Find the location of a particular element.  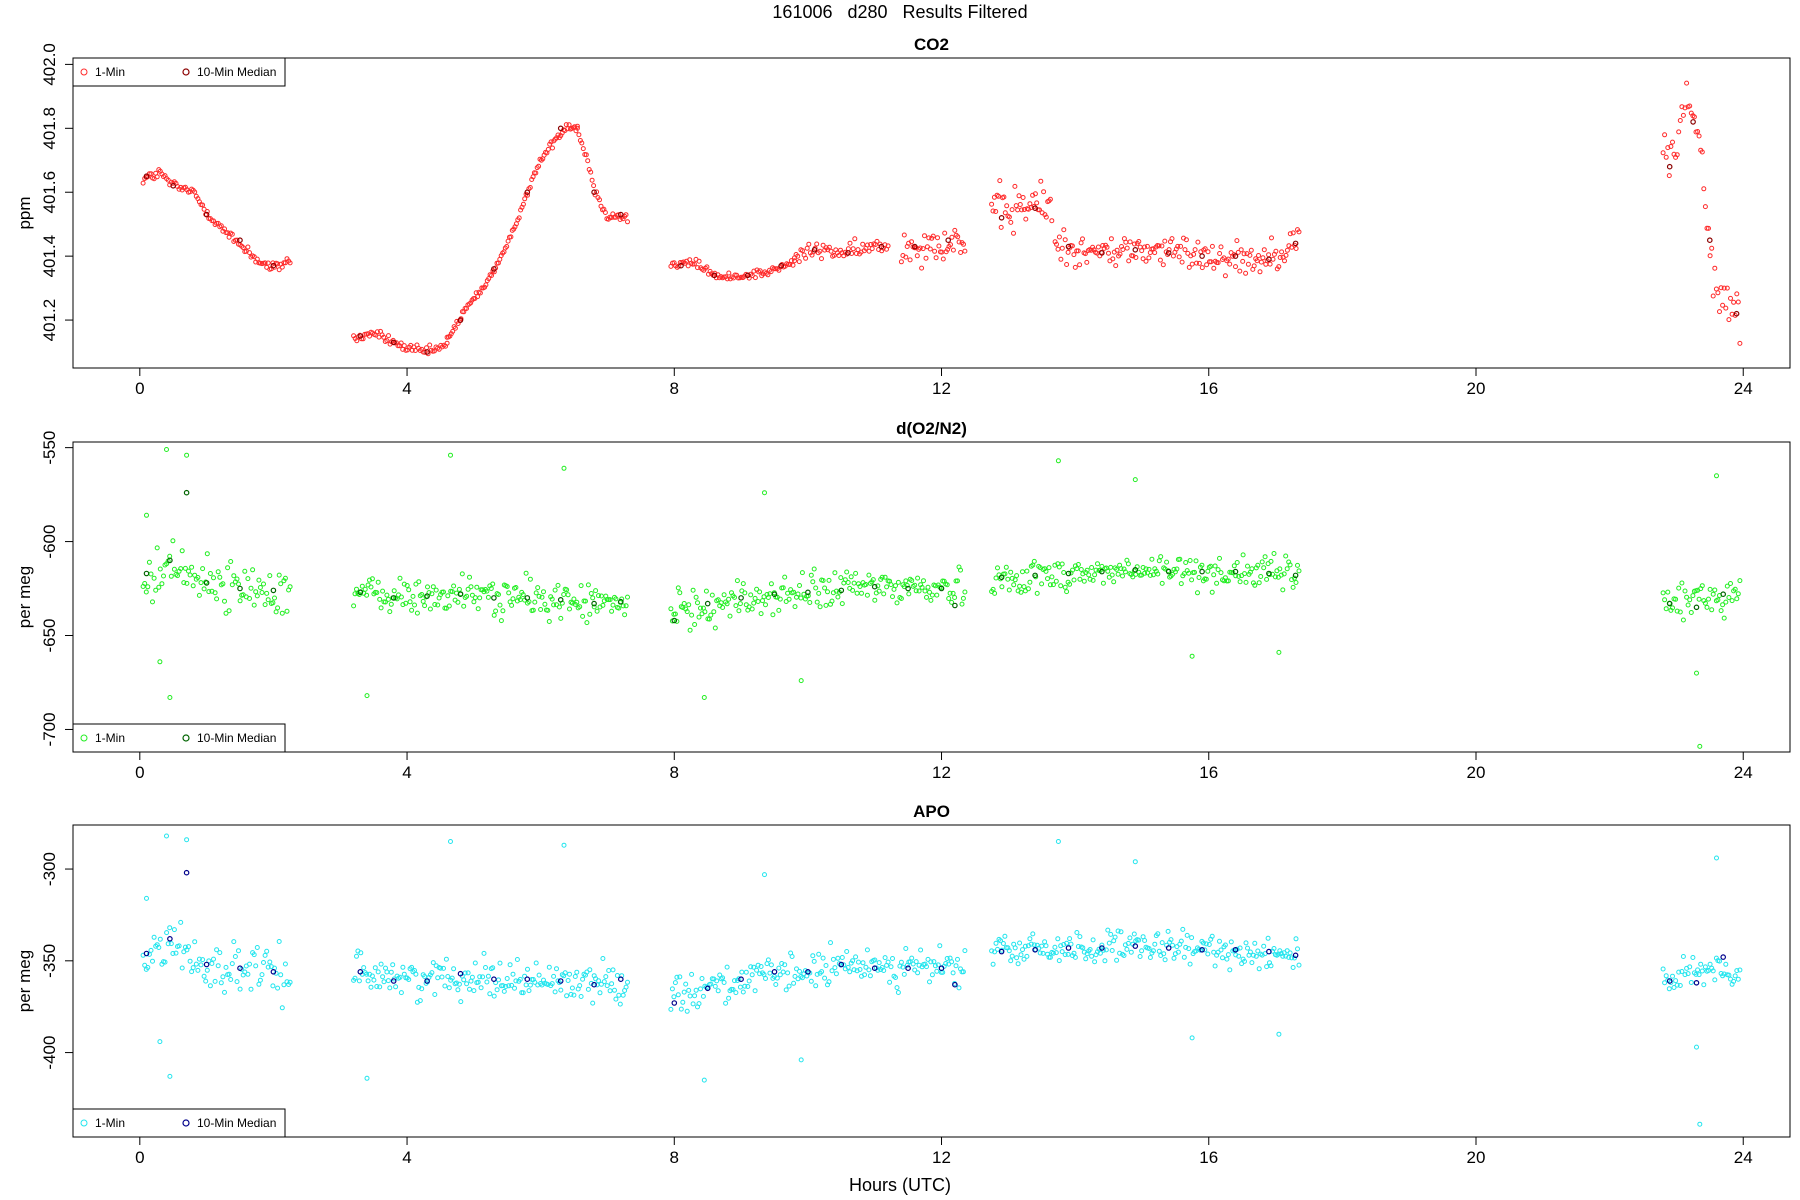

legend-marker-median is located at coordinates (186, 1123).